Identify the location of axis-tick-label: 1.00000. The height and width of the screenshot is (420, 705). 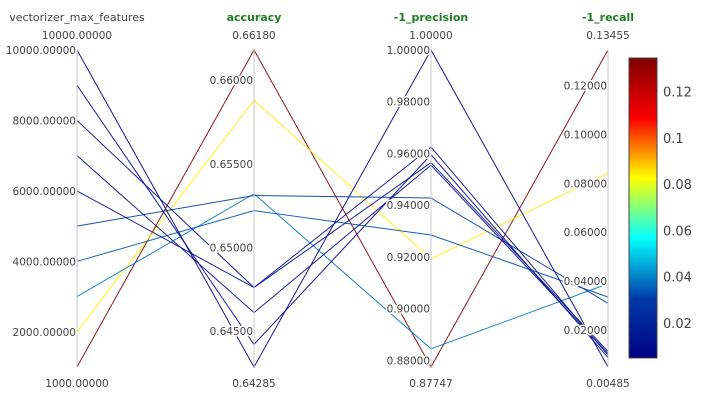
(408, 51).